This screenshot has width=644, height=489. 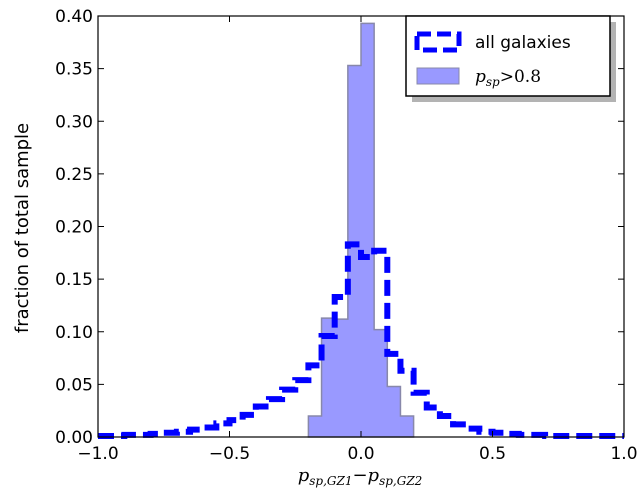 I want to click on x-tick-label: −1.0, so click(x=97, y=454).